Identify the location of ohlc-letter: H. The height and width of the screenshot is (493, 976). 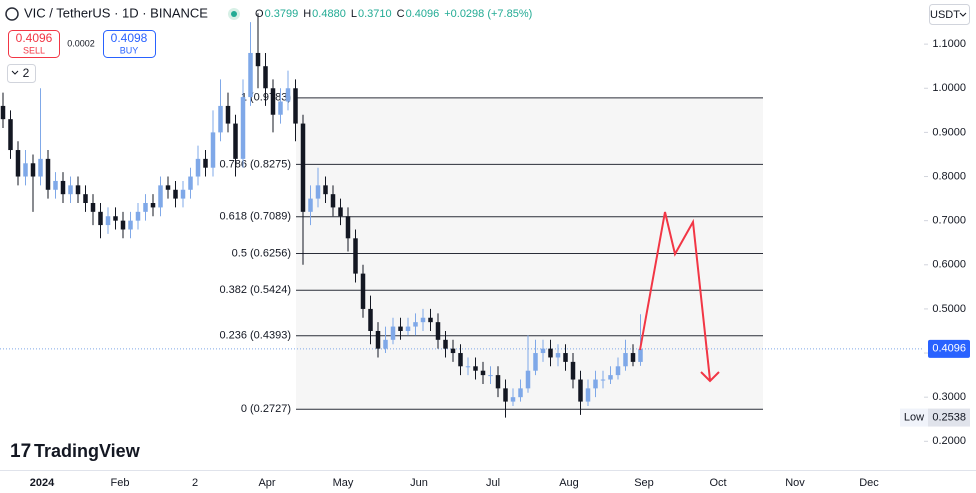
(307, 14).